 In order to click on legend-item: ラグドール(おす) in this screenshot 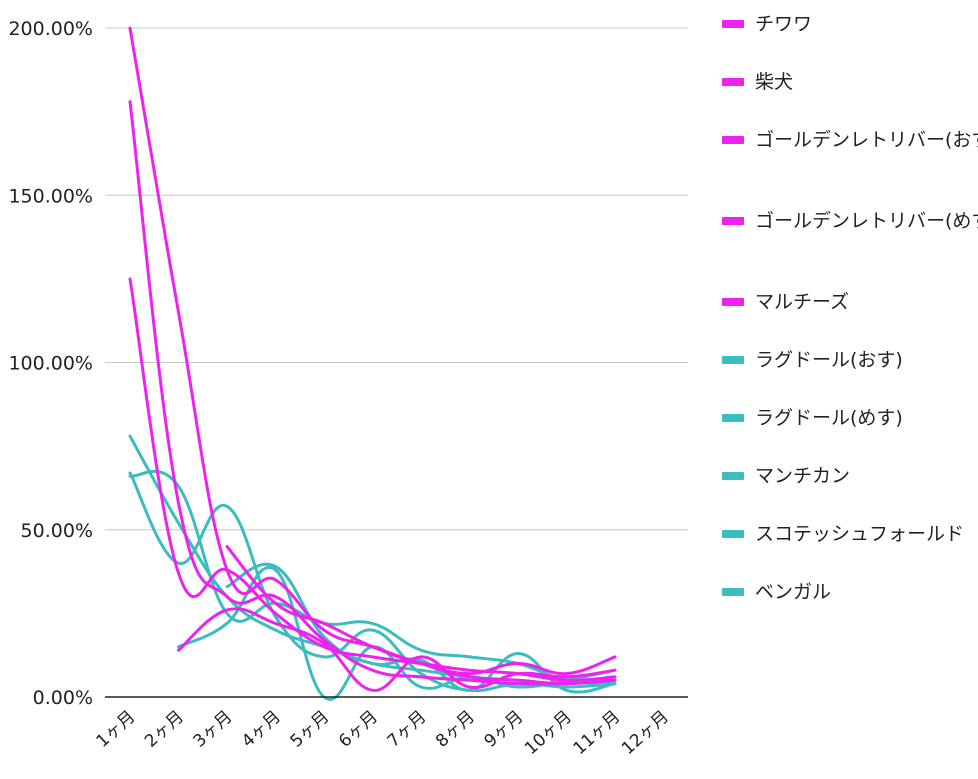, I will do `click(850, 360)`.